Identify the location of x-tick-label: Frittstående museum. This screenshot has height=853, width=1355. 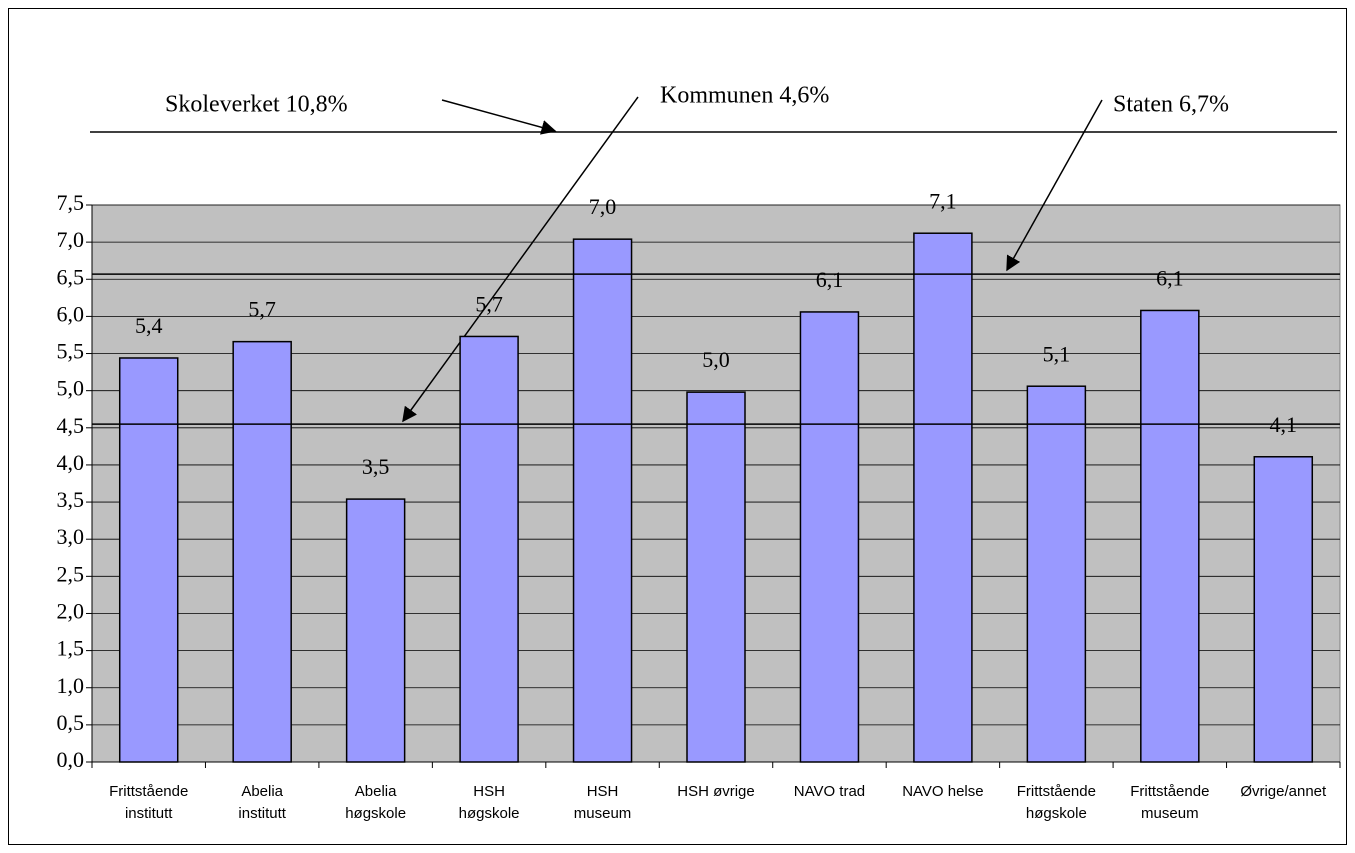
(1169, 802).